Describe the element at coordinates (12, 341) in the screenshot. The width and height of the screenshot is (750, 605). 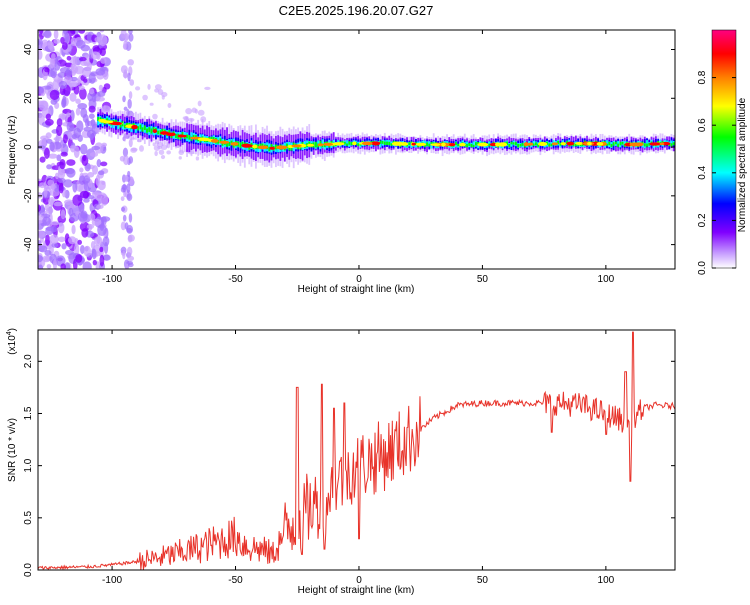
I see `snr-multiplier: (x104)` at that location.